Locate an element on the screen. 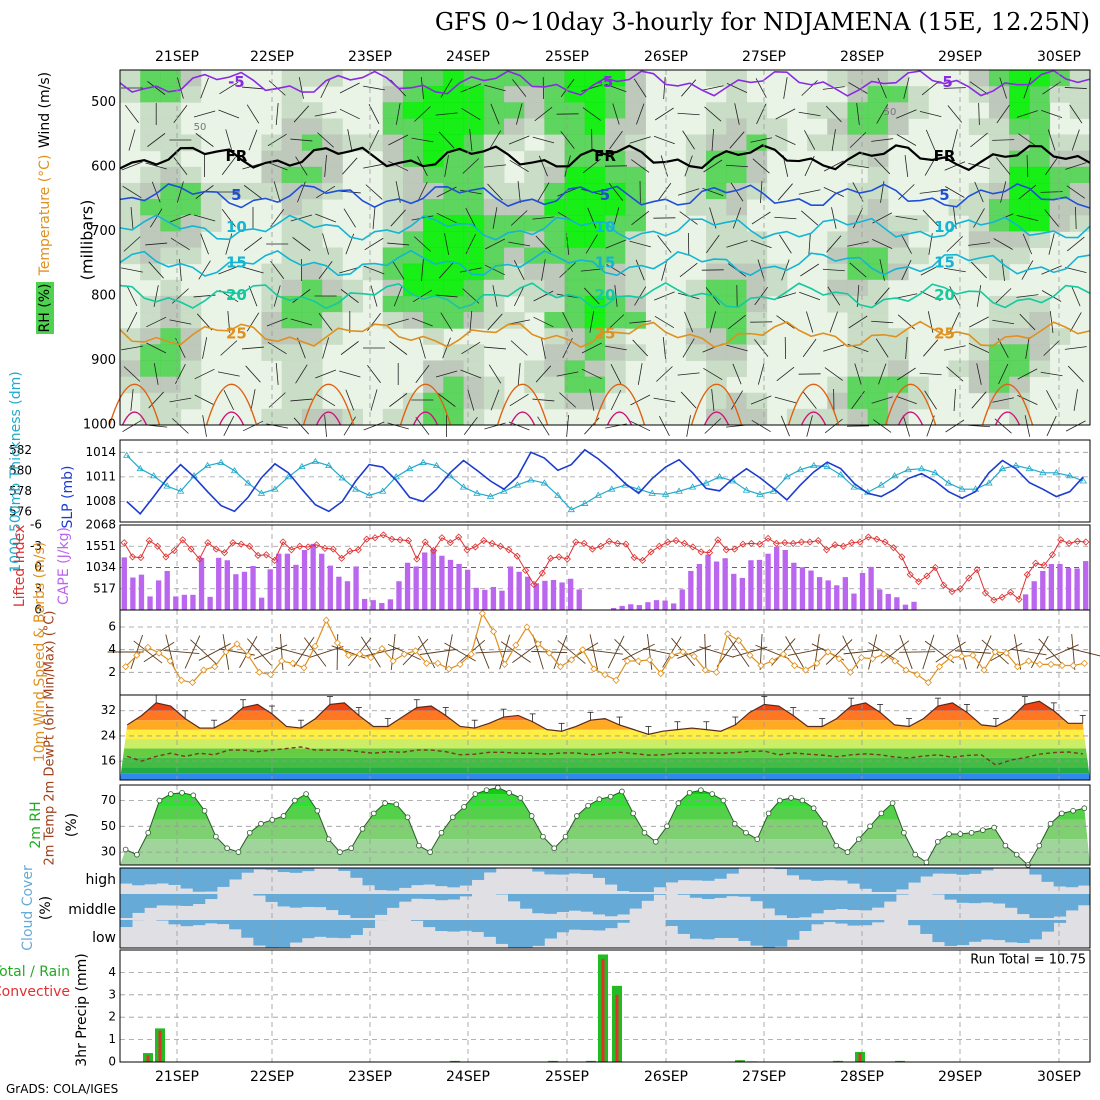  precip-tick: 1 is located at coordinates (112, 1039).